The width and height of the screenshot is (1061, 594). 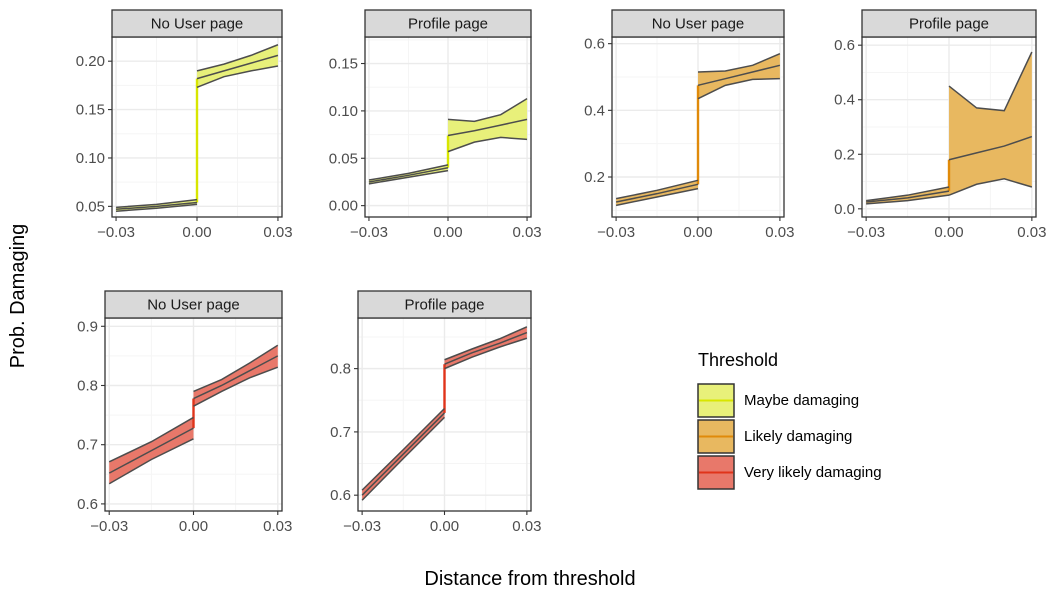 I want to click on panel-4-ci-band-right, so click(x=990, y=124).